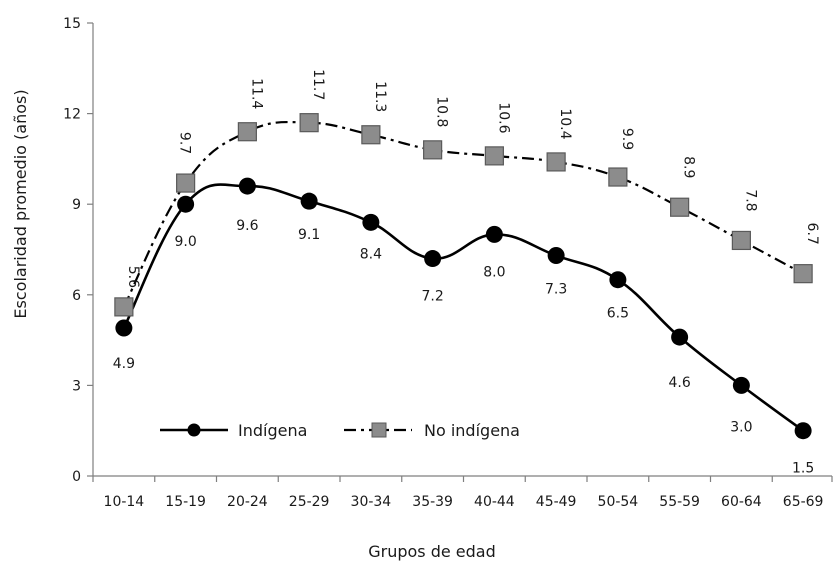 The height and width of the screenshot is (565, 834). What do you see at coordinates (72, 24) in the screenshot?
I see `y-tick-label: 15` at bounding box center [72, 24].